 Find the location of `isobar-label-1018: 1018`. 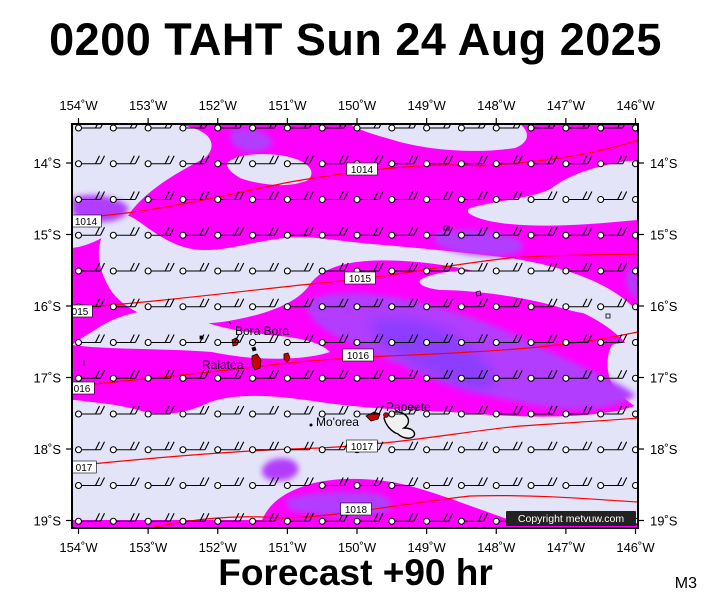

isobar-label-1018: 1018 is located at coordinates (356, 509).